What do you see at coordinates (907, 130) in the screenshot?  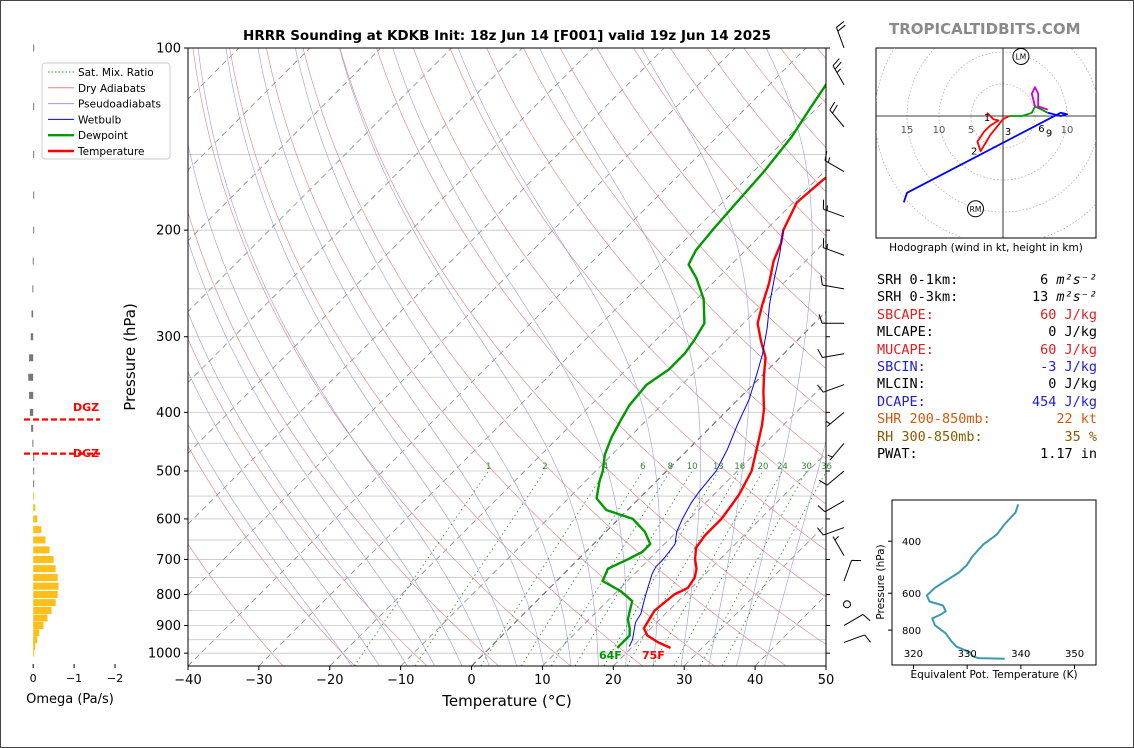 I see `hodograph-ring-label: 15` at bounding box center [907, 130].